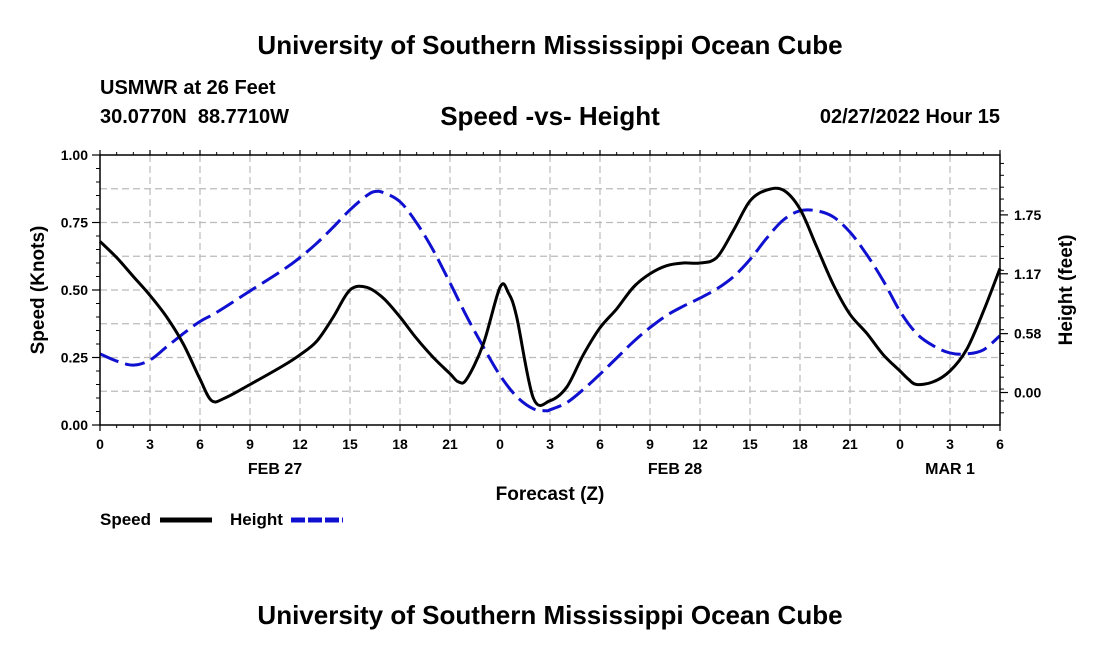 The height and width of the screenshot is (650, 1100). What do you see at coordinates (221, 519) in the screenshot?
I see `legend: Speed Height` at bounding box center [221, 519].